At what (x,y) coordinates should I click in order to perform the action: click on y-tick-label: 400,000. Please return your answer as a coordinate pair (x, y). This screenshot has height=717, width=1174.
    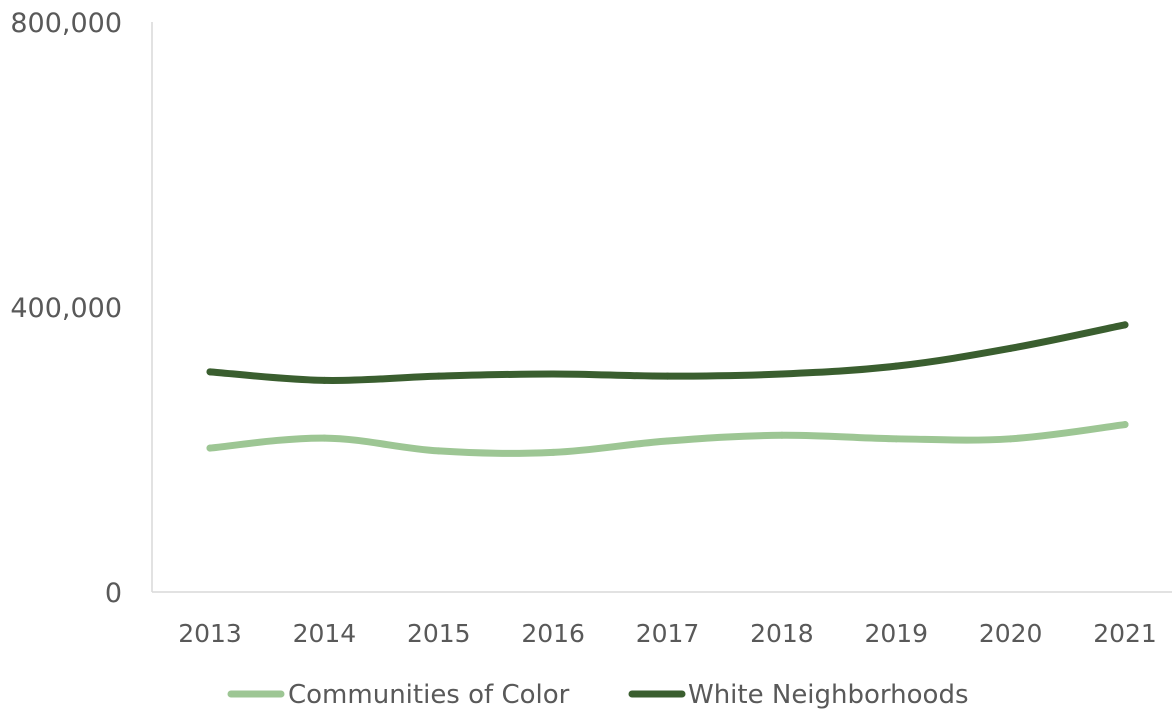
    Looking at the image, I should click on (66, 308).